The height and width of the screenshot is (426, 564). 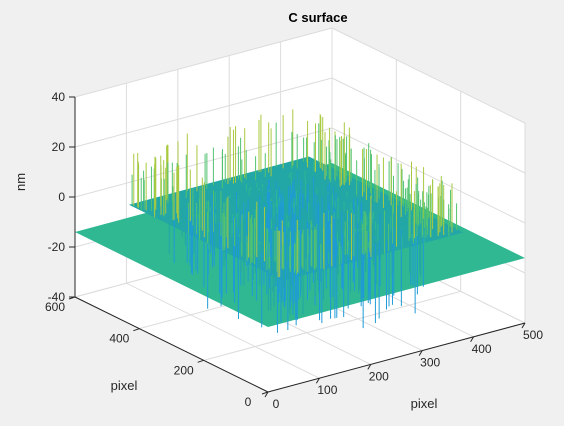 I want to click on grid-line-y, so click(x=332, y=325).